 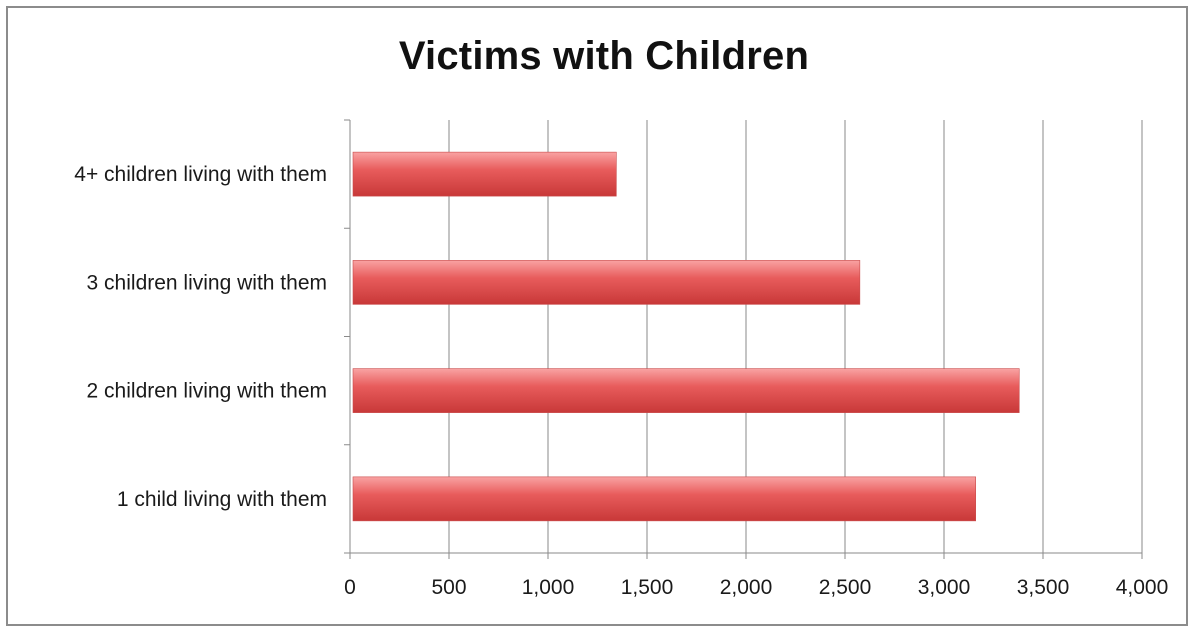 What do you see at coordinates (604, 56) in the screenshot?
I see `chart-title: Victims with Children` at bounding box center [604, 56].